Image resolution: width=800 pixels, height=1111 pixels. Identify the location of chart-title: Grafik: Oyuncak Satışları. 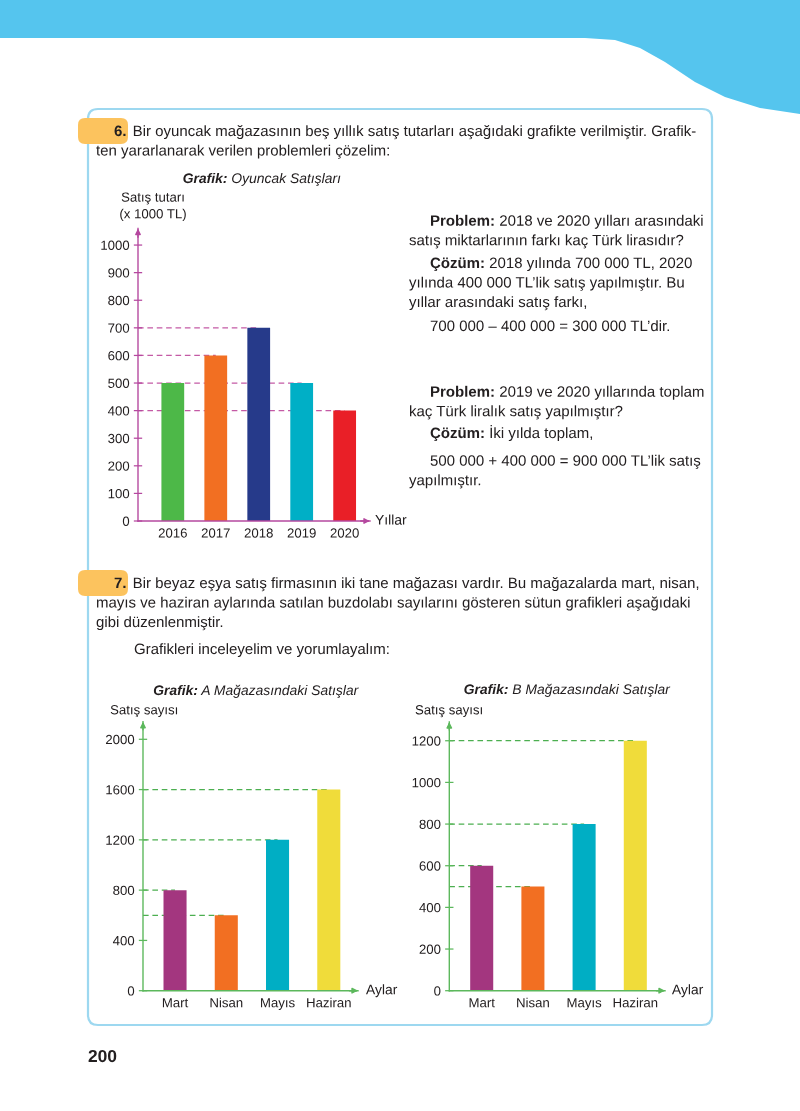
(262, 179).